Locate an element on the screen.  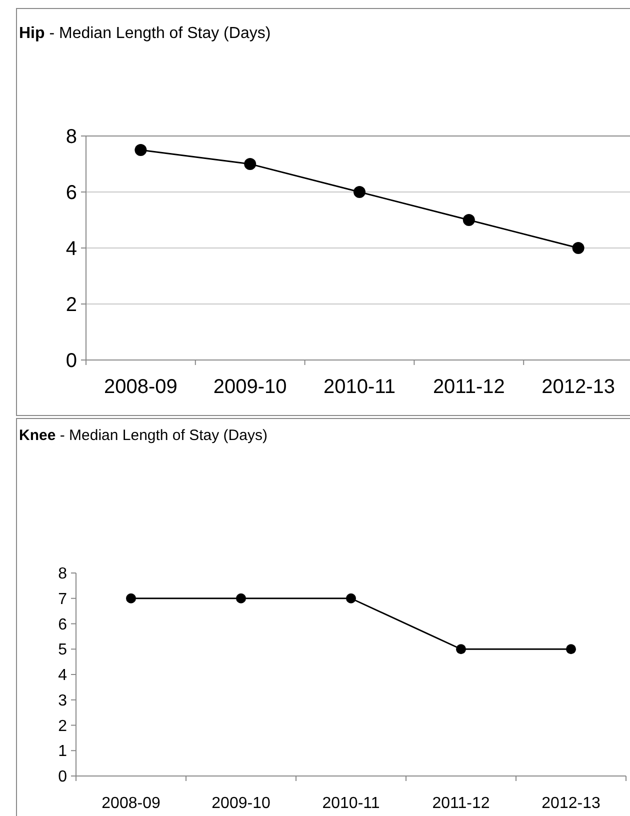
chart-title: Knee - Median Length of Stay (Days) is located at coordinates (143, 435).